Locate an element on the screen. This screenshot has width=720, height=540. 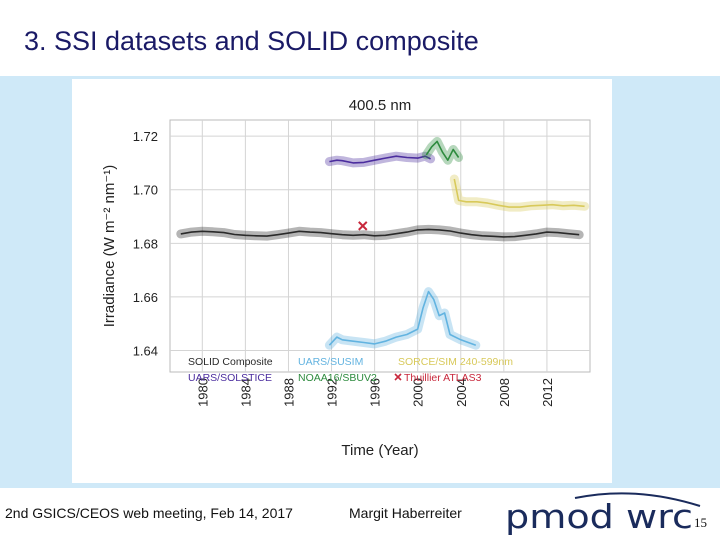
x-tick-label: 1996 is located at coordinates (375, 392).